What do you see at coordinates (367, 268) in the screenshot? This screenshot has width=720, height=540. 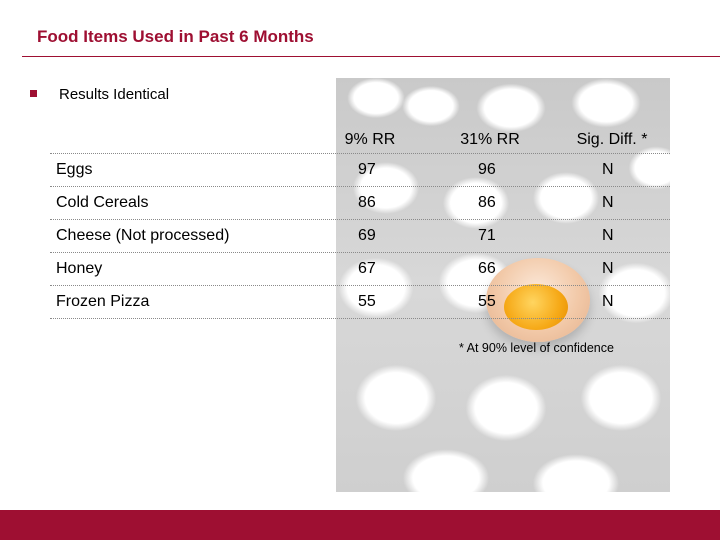 I see `value-9-rr: 67` at bounding box center [367, 268].